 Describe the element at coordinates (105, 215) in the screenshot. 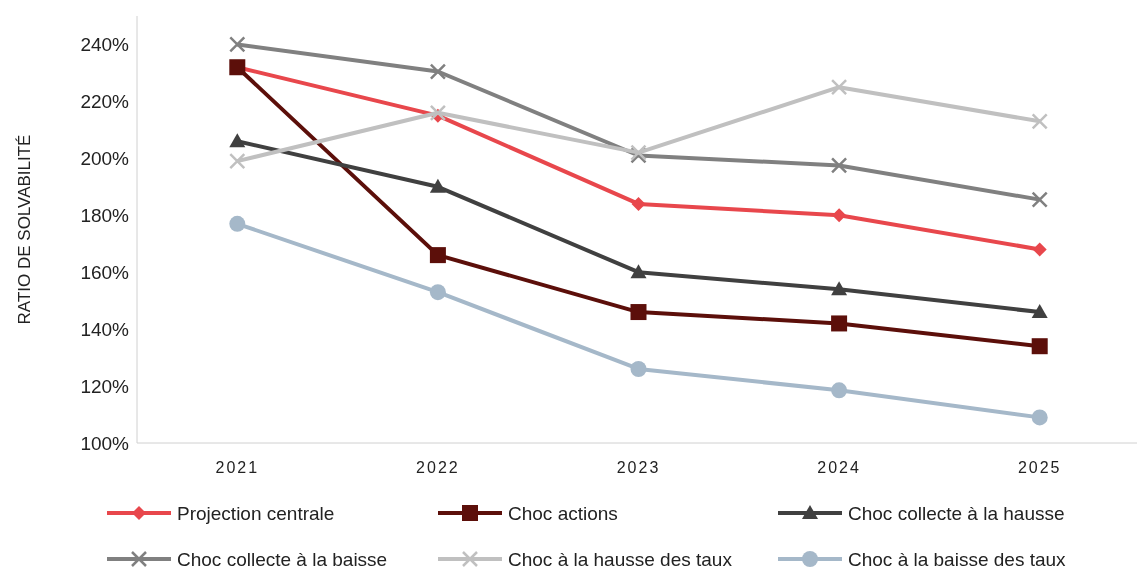

I see `y-tick-label: 180%` at that location.